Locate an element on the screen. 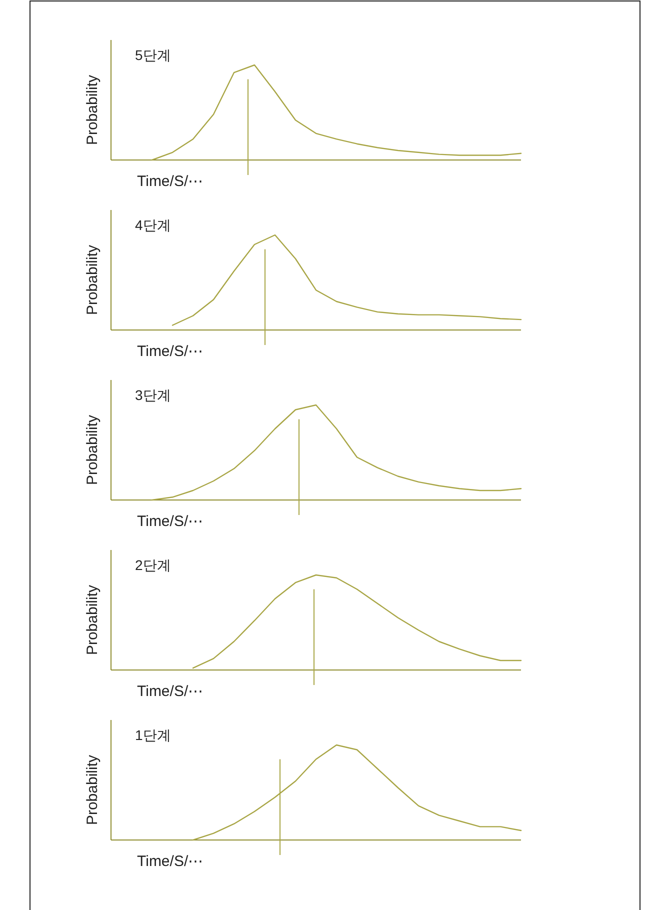 The height and width of the screenshot is (910, 670). chart-title: 5단계 is located at coordinates (153, 55).